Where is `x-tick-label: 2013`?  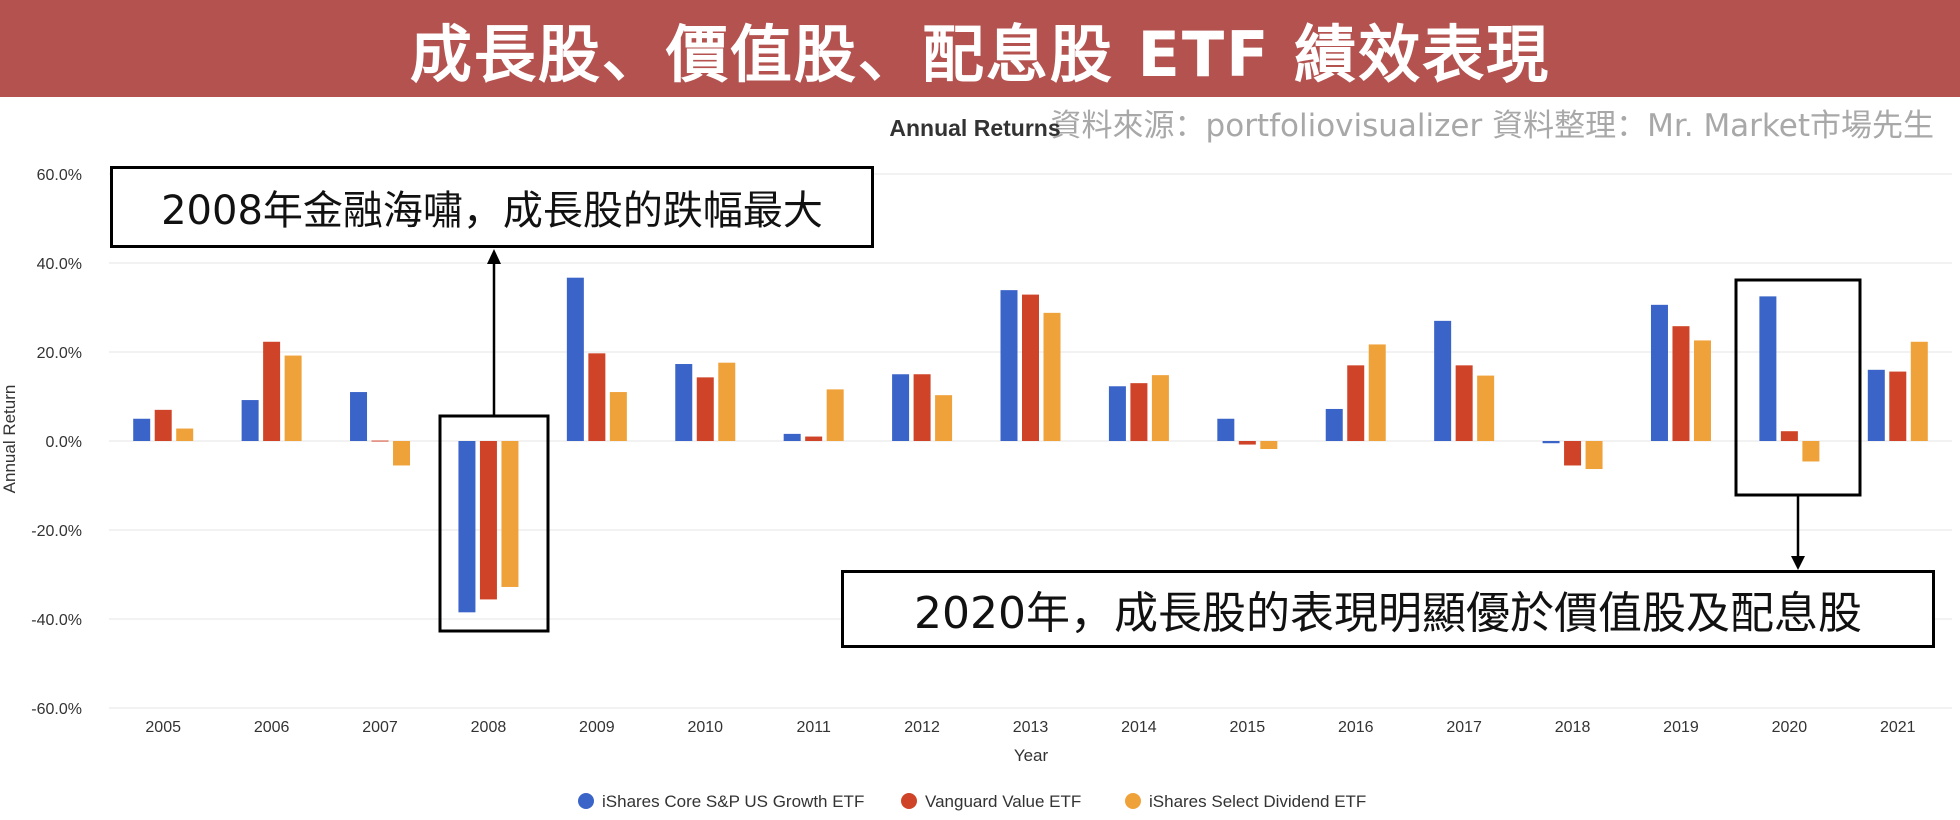
x-tick-label: 2013 is located at coordinates (1031, 727).